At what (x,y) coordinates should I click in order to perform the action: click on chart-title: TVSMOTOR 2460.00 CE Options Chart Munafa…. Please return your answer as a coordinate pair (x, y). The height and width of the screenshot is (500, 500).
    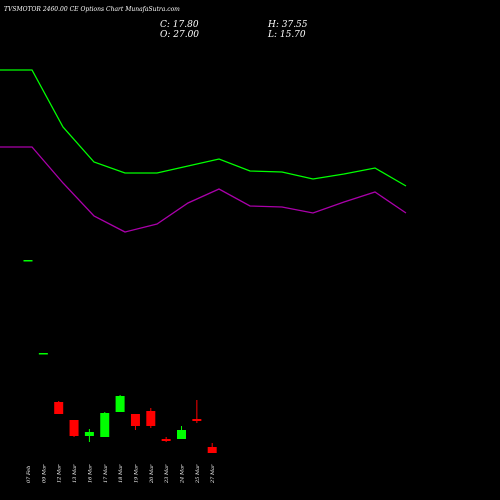
    Looking at the image, I should click on (92, 9).